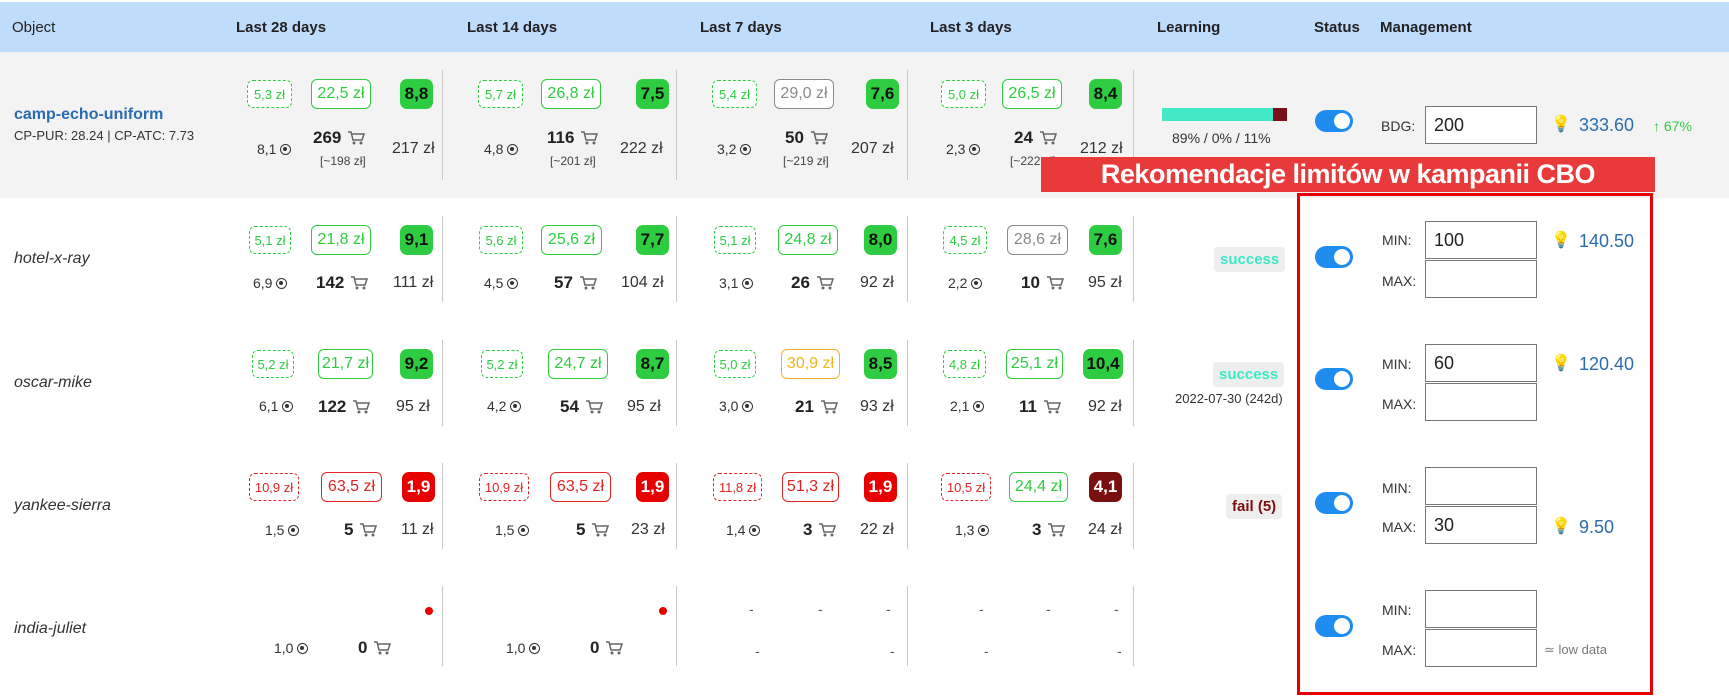 Image resolution: width=1729 pixels, height=696 pixels. Describe the element at coordinates (880, 240) in the screenshot. I see `score-badge: 8,0` at that location.